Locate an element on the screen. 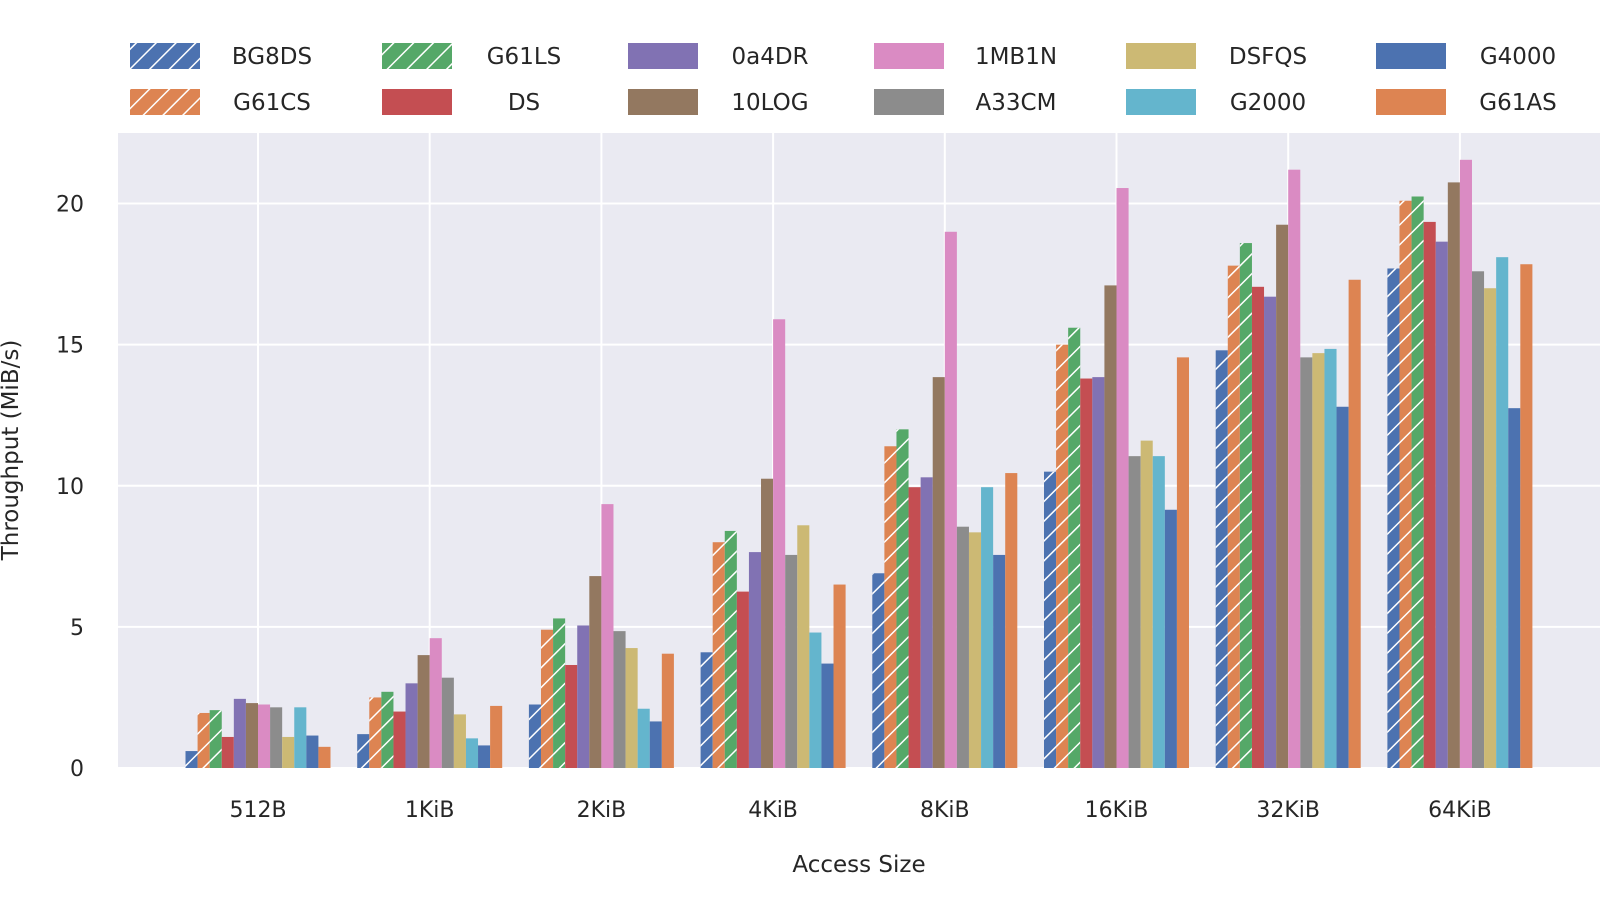  bar-g2000-32kib is located at coordinates (1330, 558).